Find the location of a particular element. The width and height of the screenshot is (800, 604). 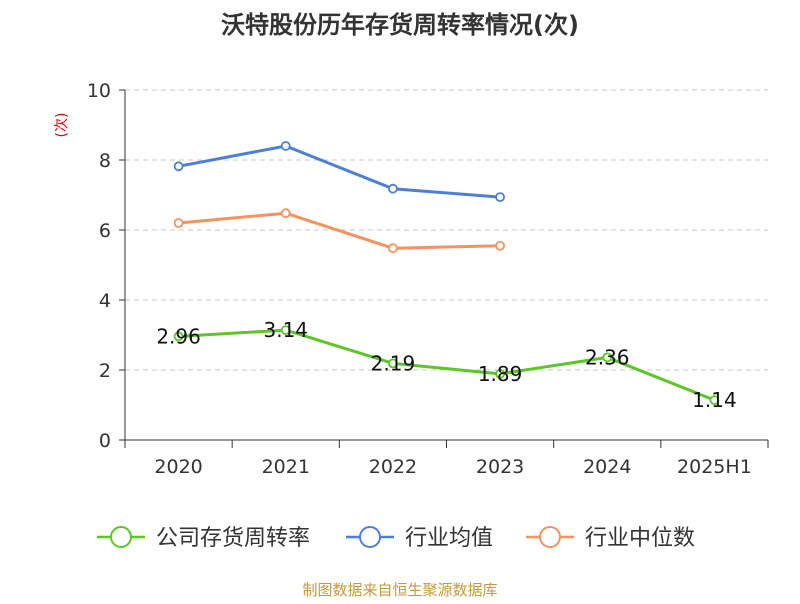

legend-item: 行业中位数 is located at coordinates (610, 538).